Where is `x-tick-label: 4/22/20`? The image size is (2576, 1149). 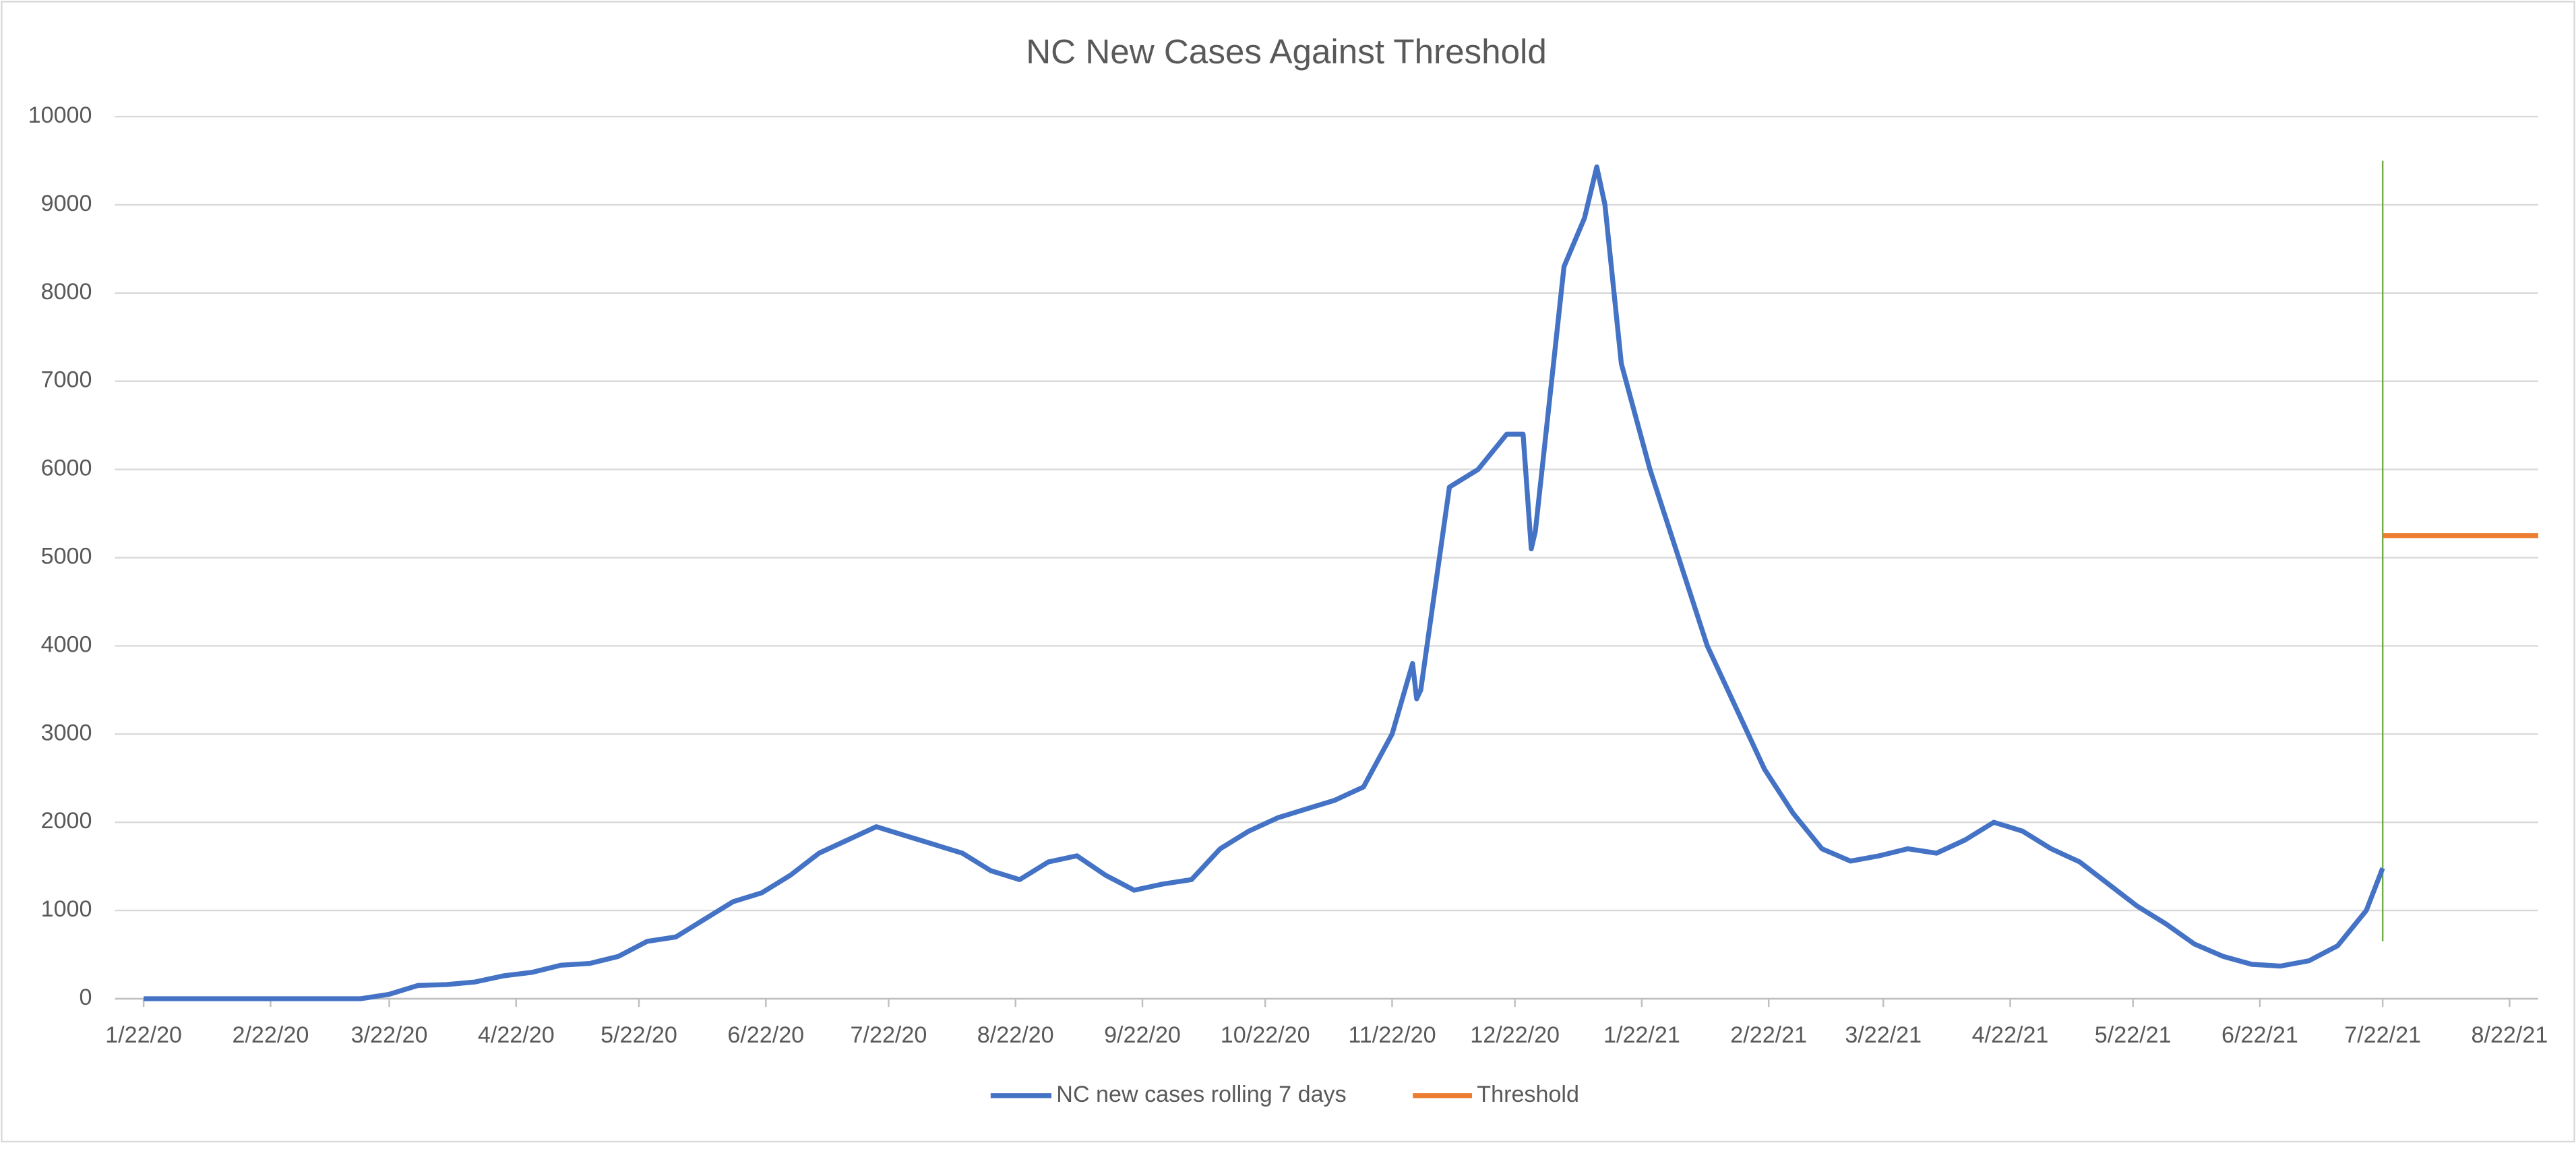
x-tick-label: 4/22/20 is located at coordinates (517, 1035).